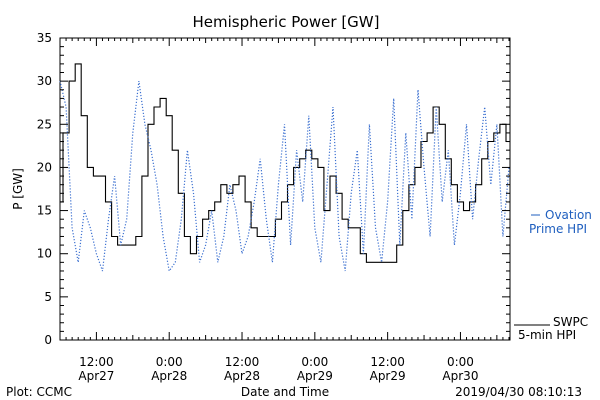  Describe the element at coordinates (568, 215) in the screenshot. I see `legend-ovation-label: Ovation` at that location.